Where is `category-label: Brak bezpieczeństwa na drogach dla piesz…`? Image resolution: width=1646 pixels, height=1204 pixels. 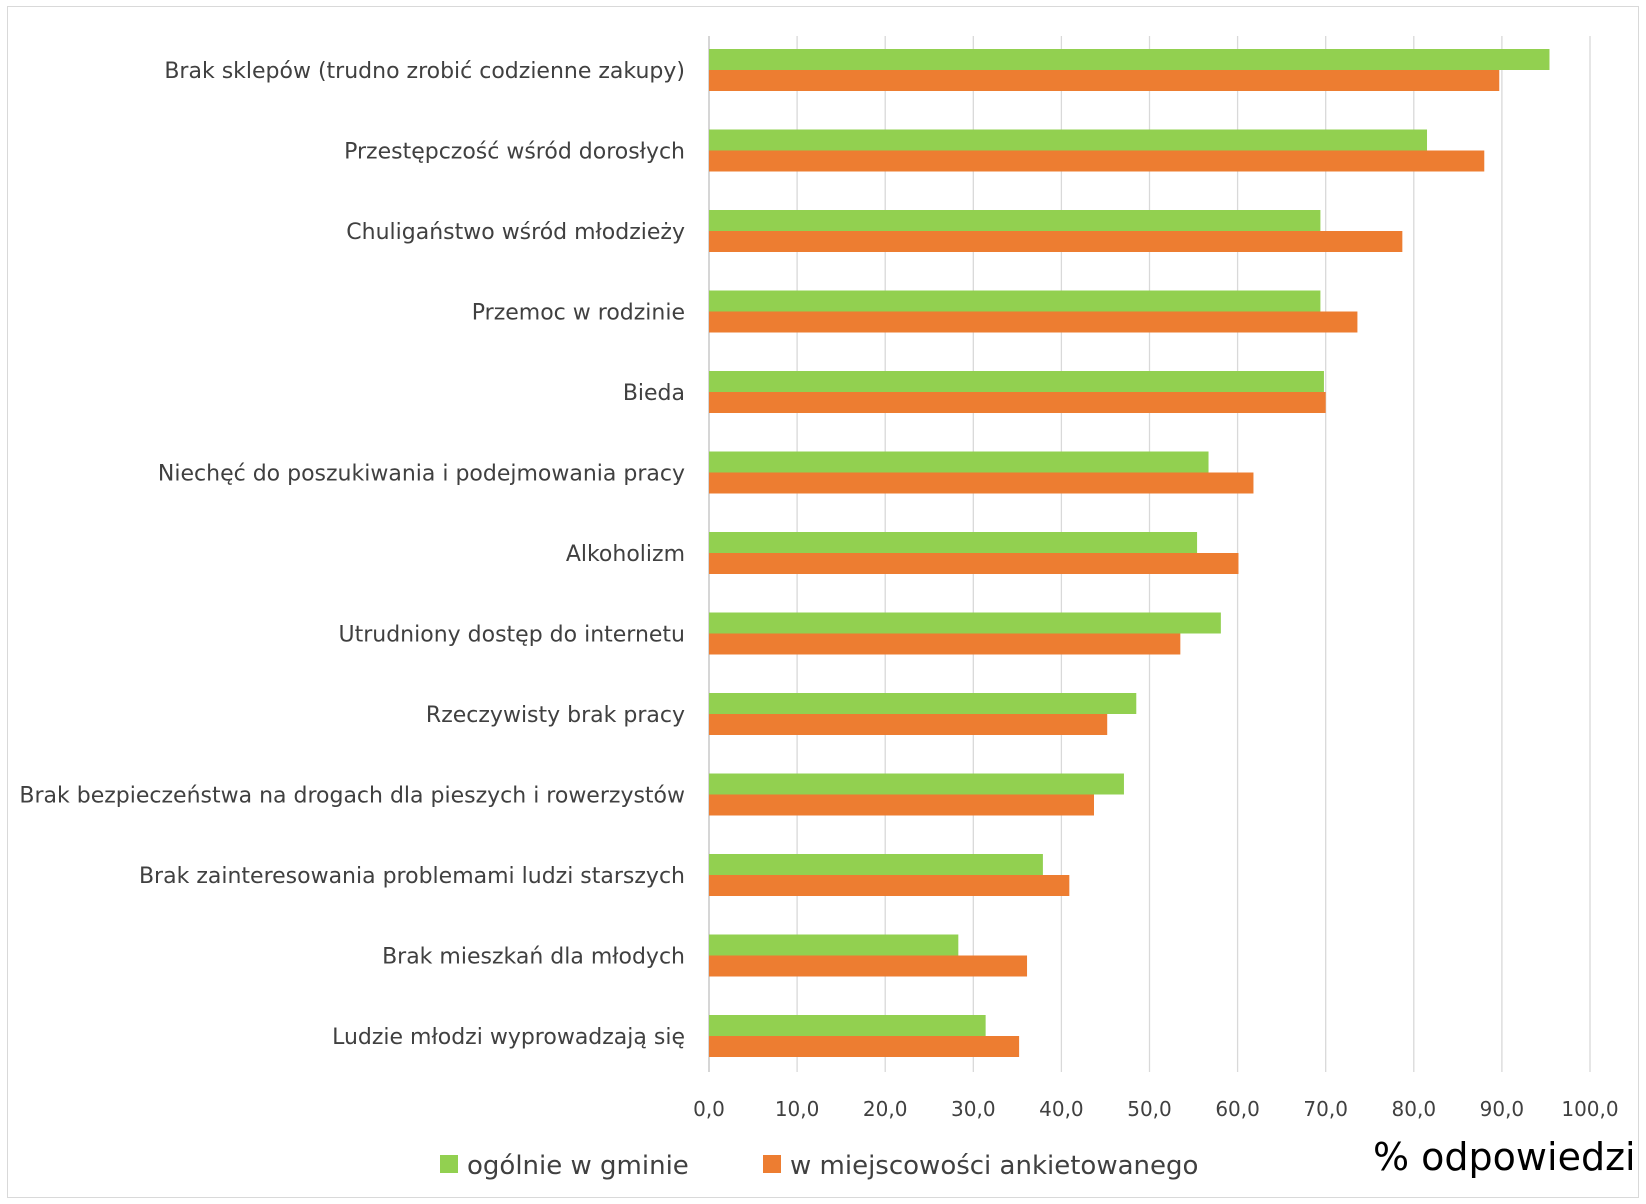
category-label: Brak bezpieczeństwa na drogach dla piesz… is located at coordinates (352, 796).